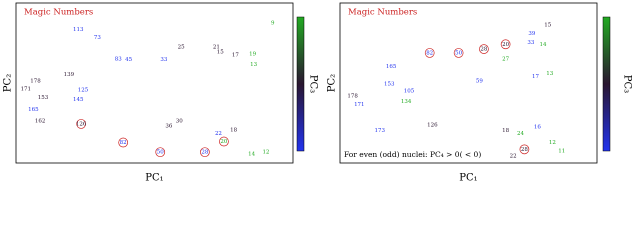  Describe the element at coordinates (520, 134) in the screenshot. I see `point-label: 24` at that location.